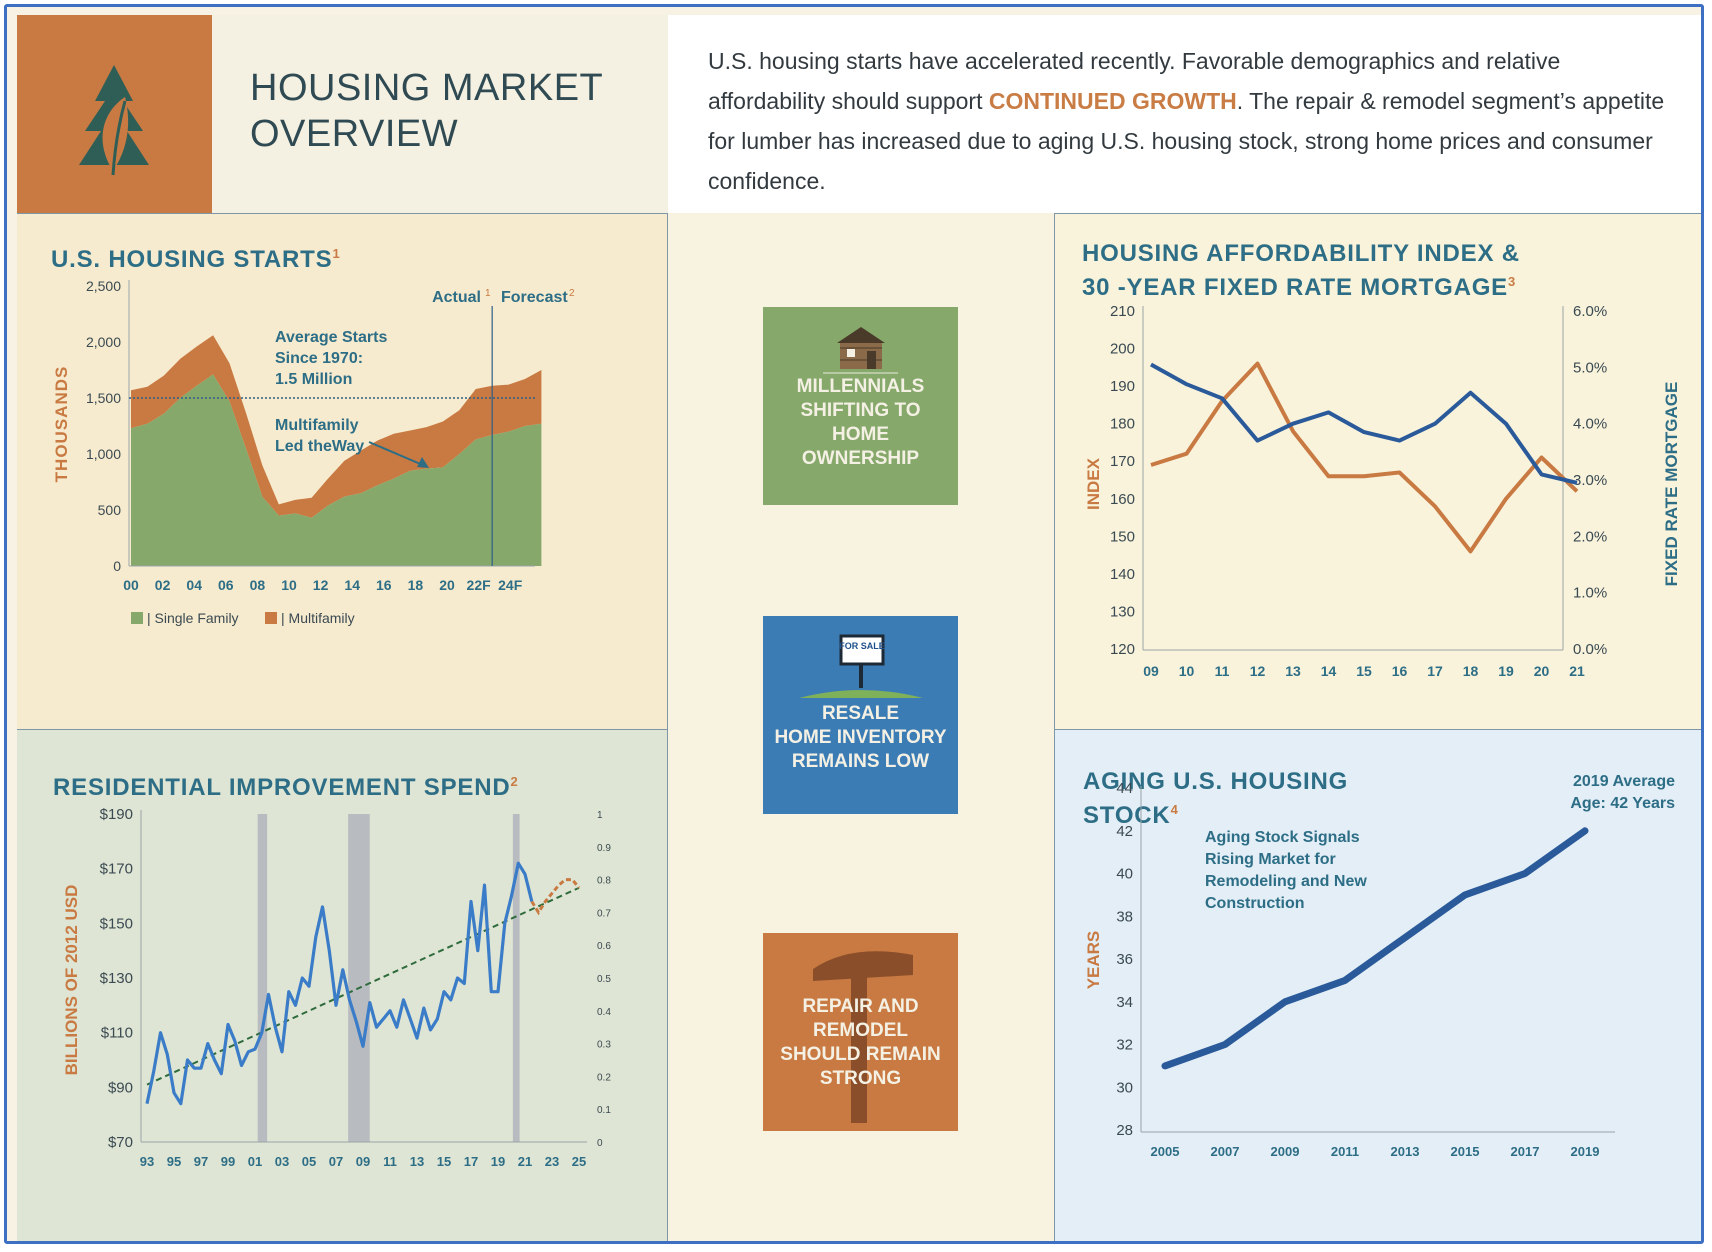 The width and height of the screenshot is (1712, 1252). I want to click on x-tick-label: 2019, so click(1585, 1151).